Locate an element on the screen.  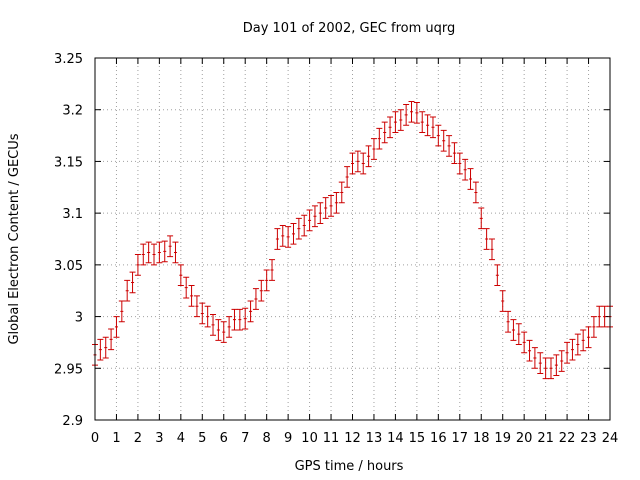
x-tick-label: 2 is located at coordinates (138, 438).